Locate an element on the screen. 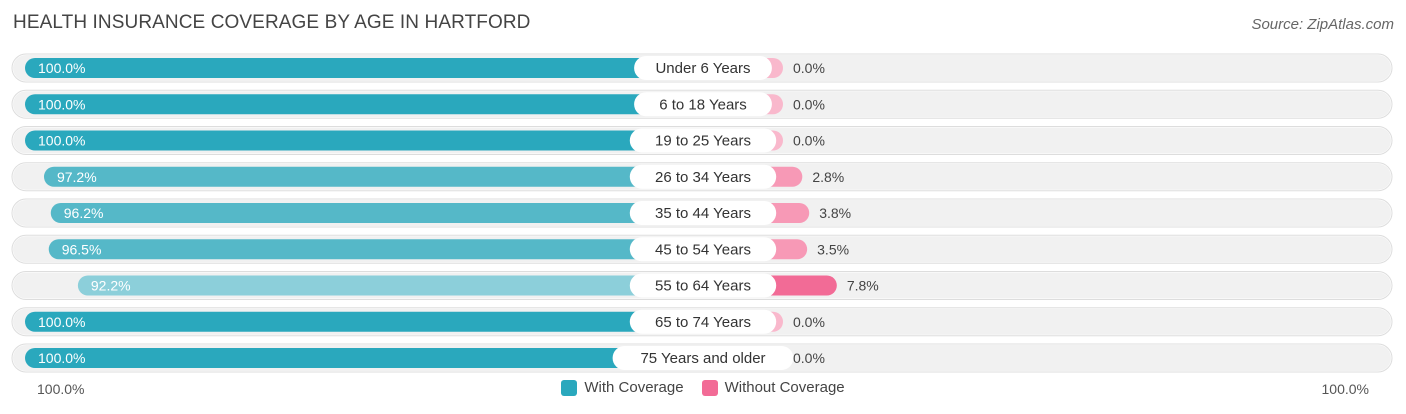  bar-with-coverage-under-6-years is located at coordinates (369, 68).